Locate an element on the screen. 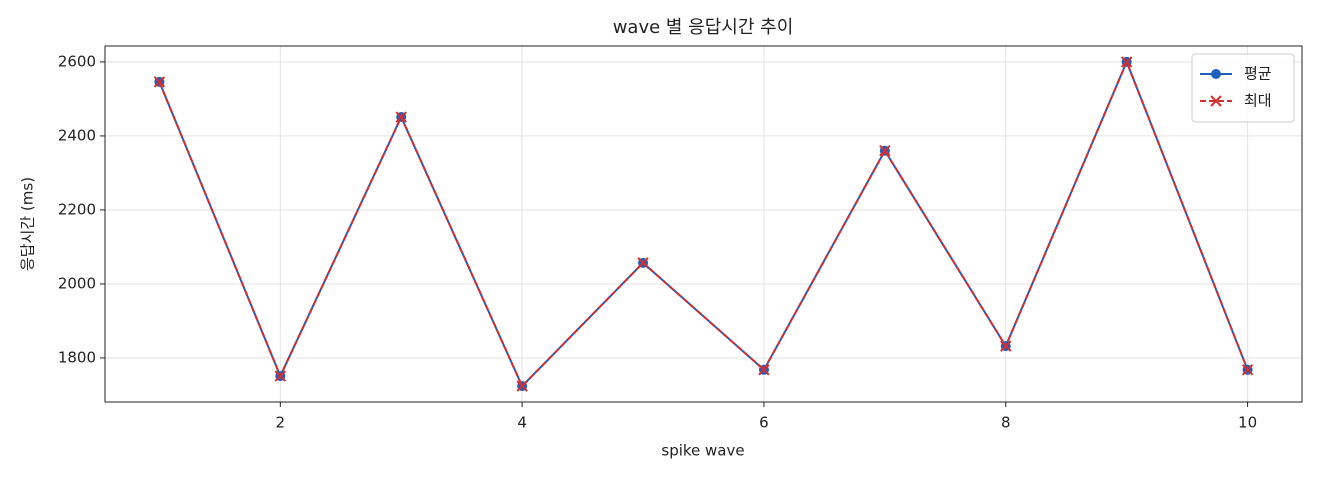  y-tick-label: 2000 is located at coordinates (77, 283).